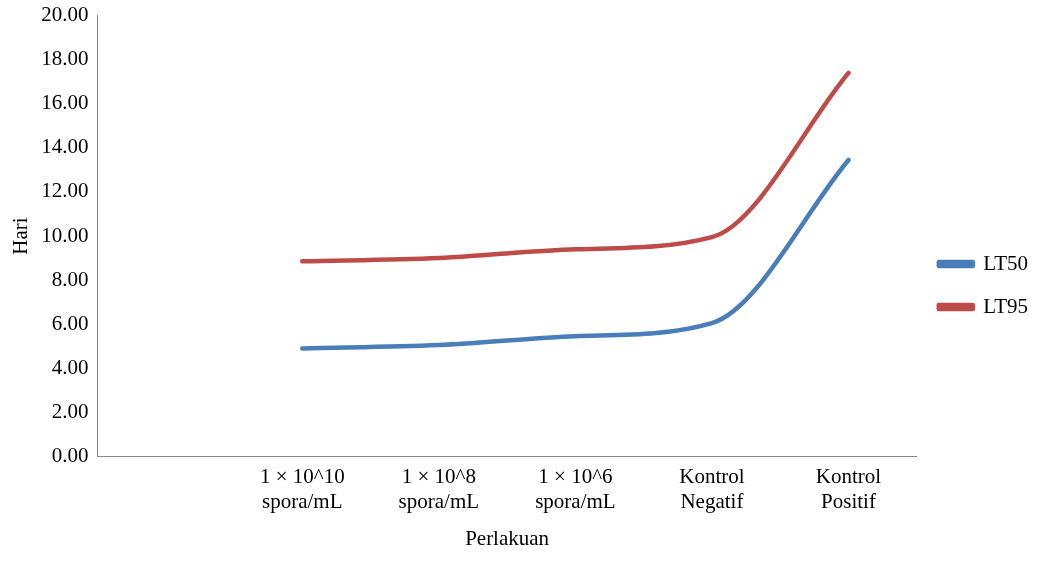  I want to click on x-tick-label: 1 × 10^6 spora/mL, so click(575, 488).